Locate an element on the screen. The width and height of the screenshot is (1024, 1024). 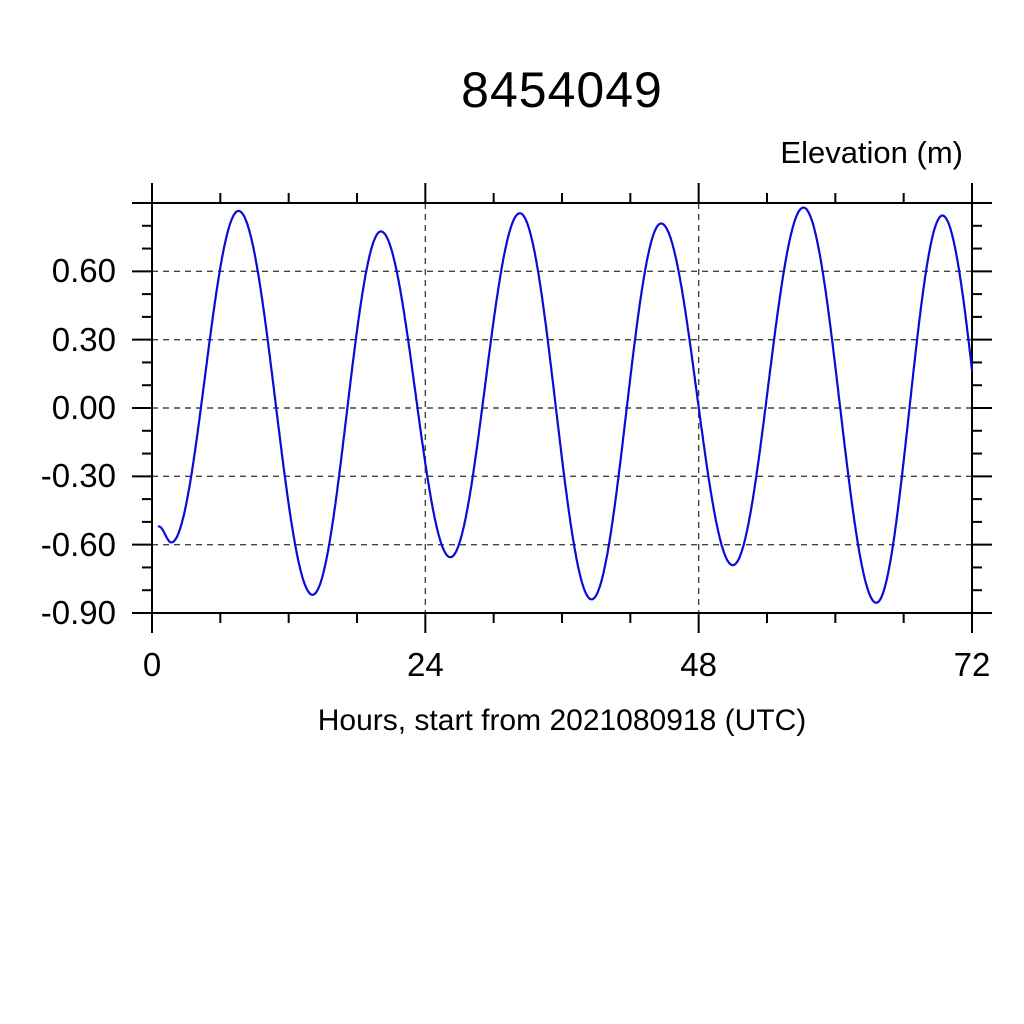
y-axis-title: Elevation (m) is located at coordinates (871, 152).